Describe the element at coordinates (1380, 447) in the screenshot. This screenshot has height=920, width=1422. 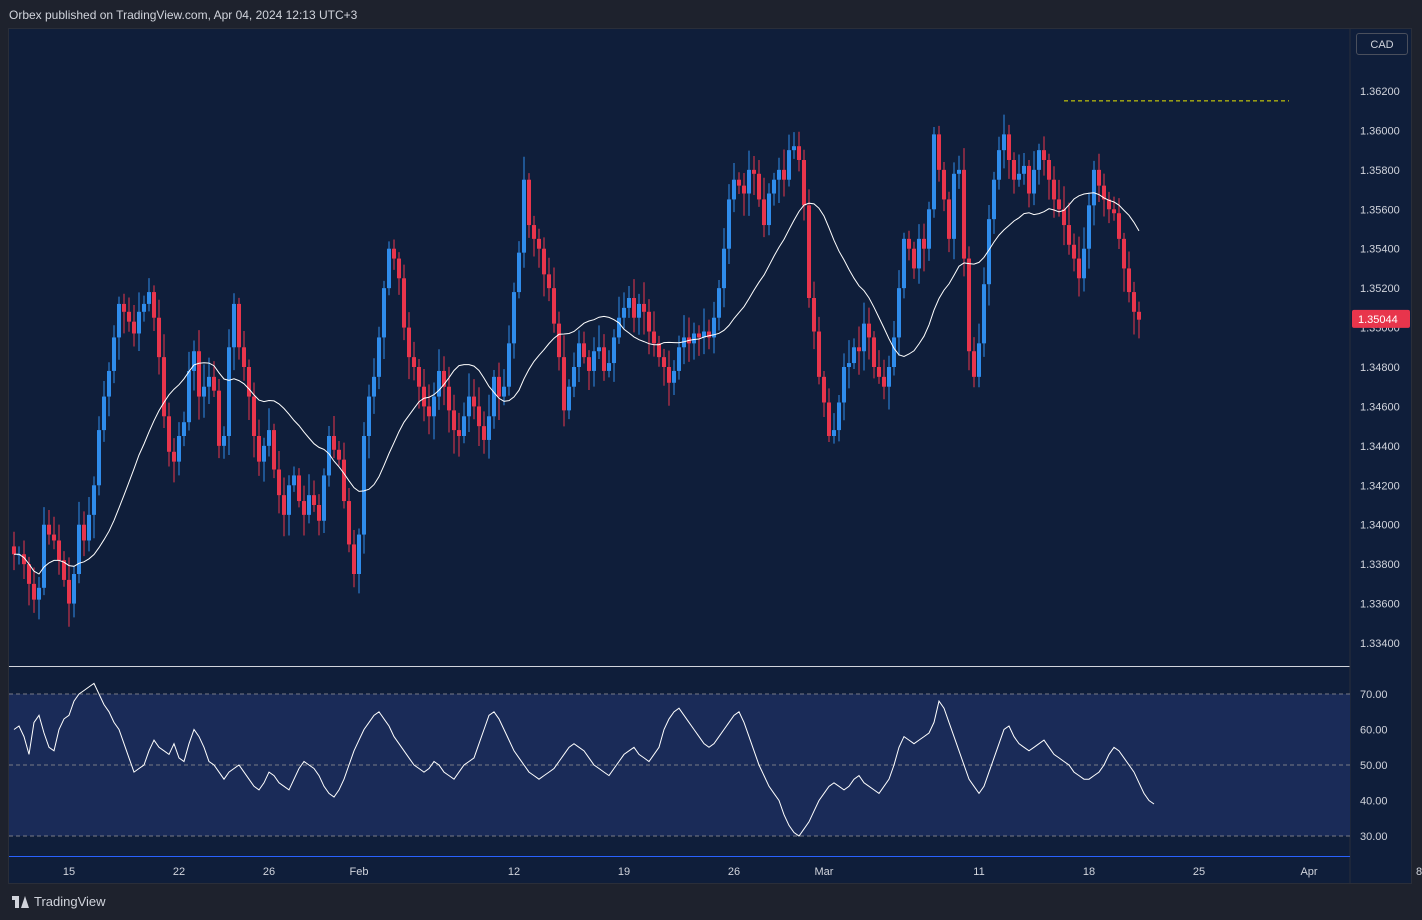
I see `price-axis-label: 1.34400` at that location.